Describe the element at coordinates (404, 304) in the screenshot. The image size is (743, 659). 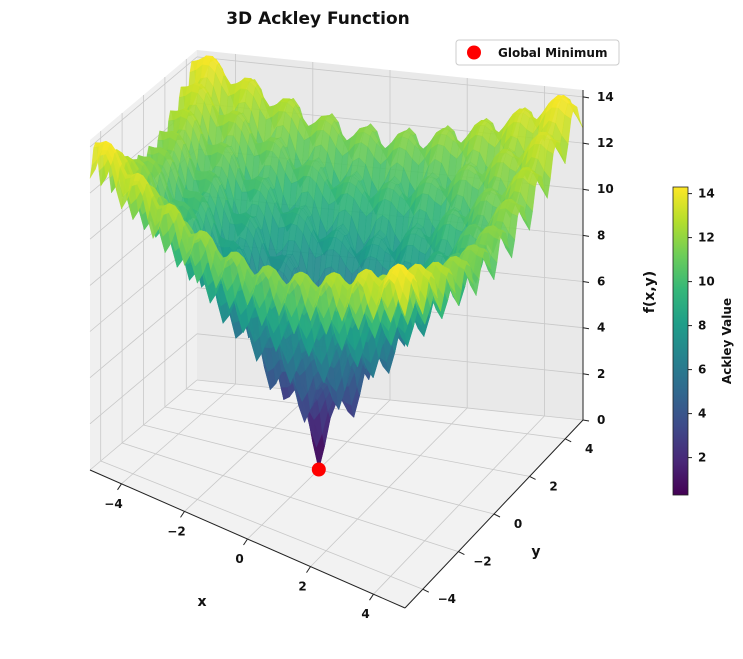
I see `surface-cell` at that location.